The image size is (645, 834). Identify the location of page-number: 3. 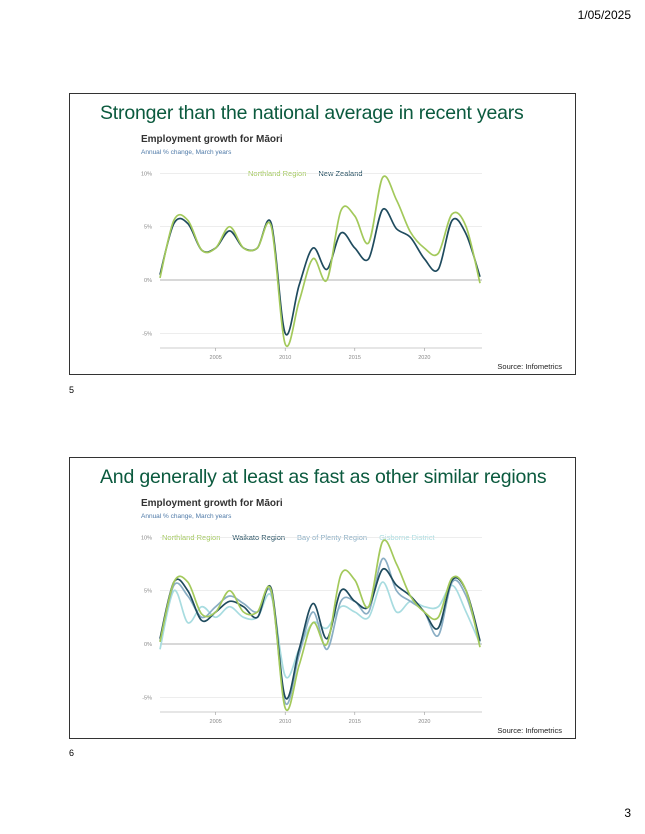
(627, 813).